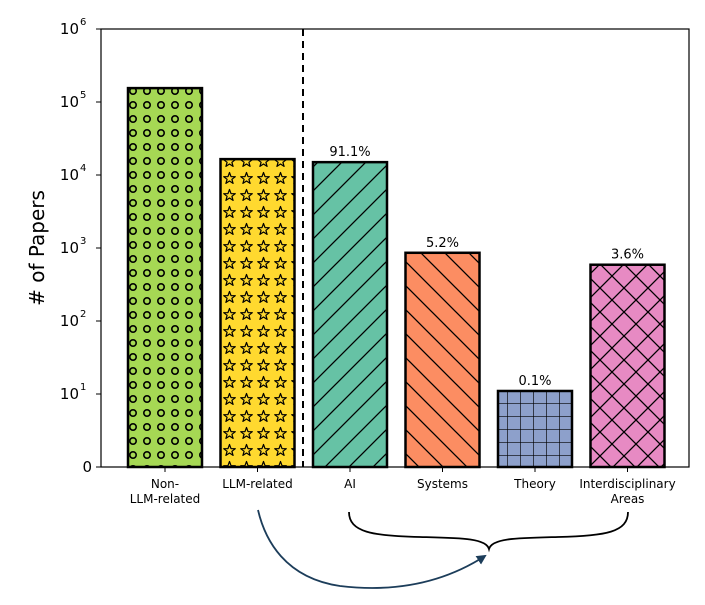 This screenshot has height=605, width=705. Describe the element at coordinates (83, 314) in the screenshot. I see `y-tick-exponent: 2` at that location.